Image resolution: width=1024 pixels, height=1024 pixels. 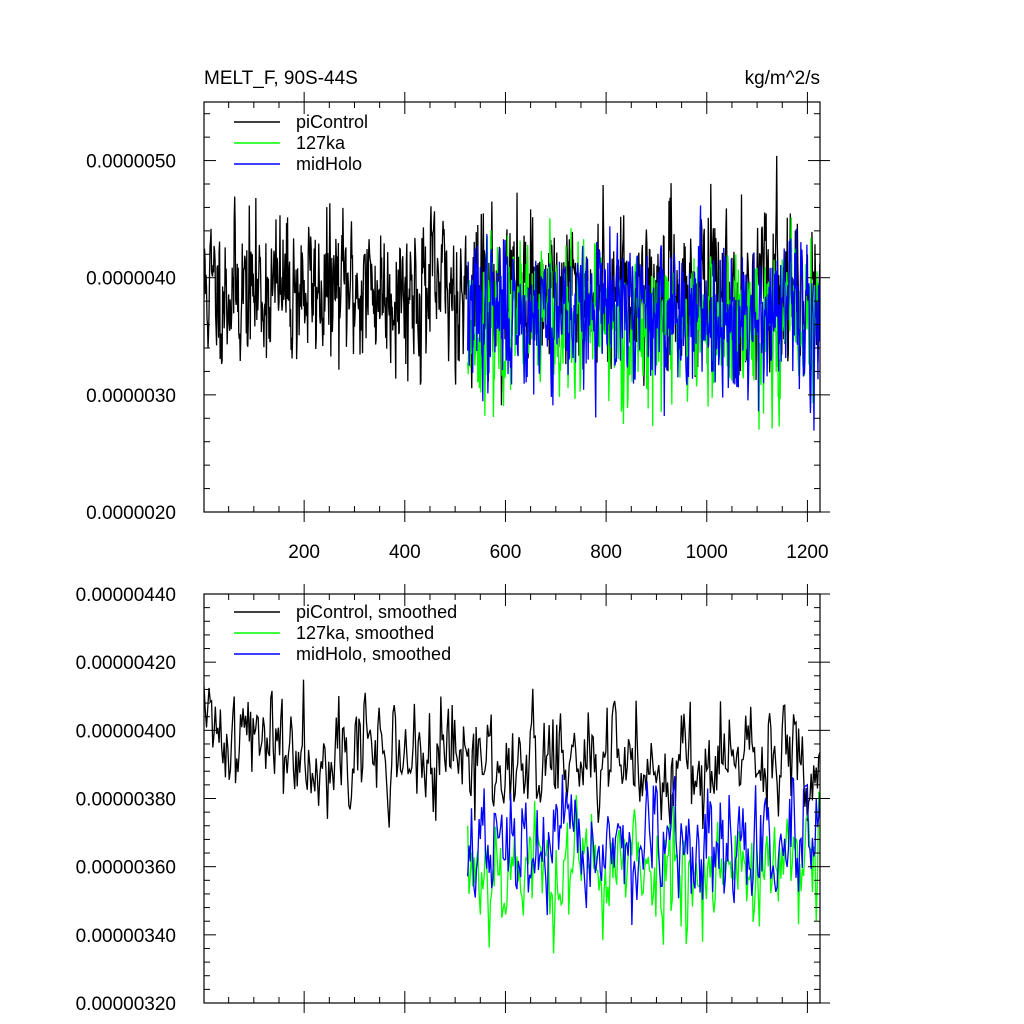 What do you see at coordinates (126, 936) in the screenshot?
I see `y-tick-label: 0.00000340` at bounding box center [126, 936].